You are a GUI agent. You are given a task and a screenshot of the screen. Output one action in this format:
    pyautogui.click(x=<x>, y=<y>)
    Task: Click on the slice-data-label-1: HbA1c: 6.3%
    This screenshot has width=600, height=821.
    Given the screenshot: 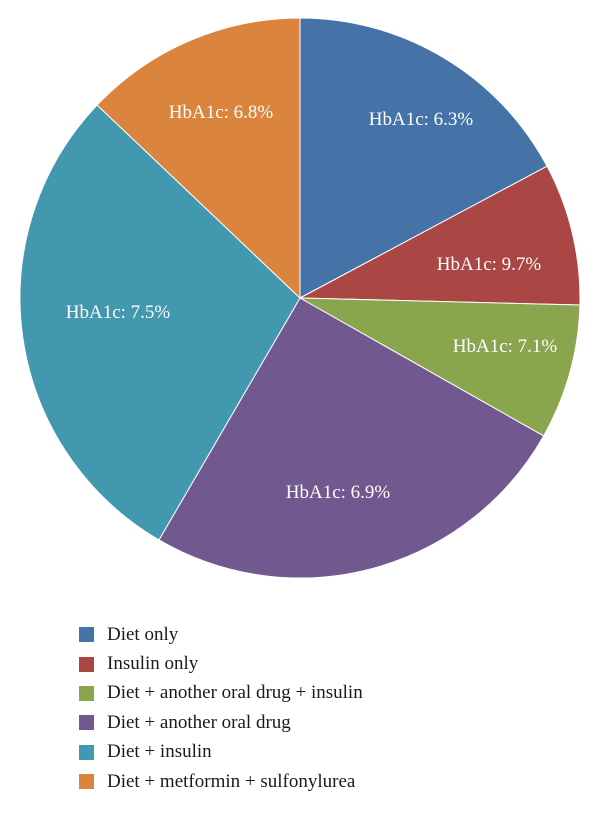 What is the action you would take?
    pyautogui.click(x=421, y=119)
    